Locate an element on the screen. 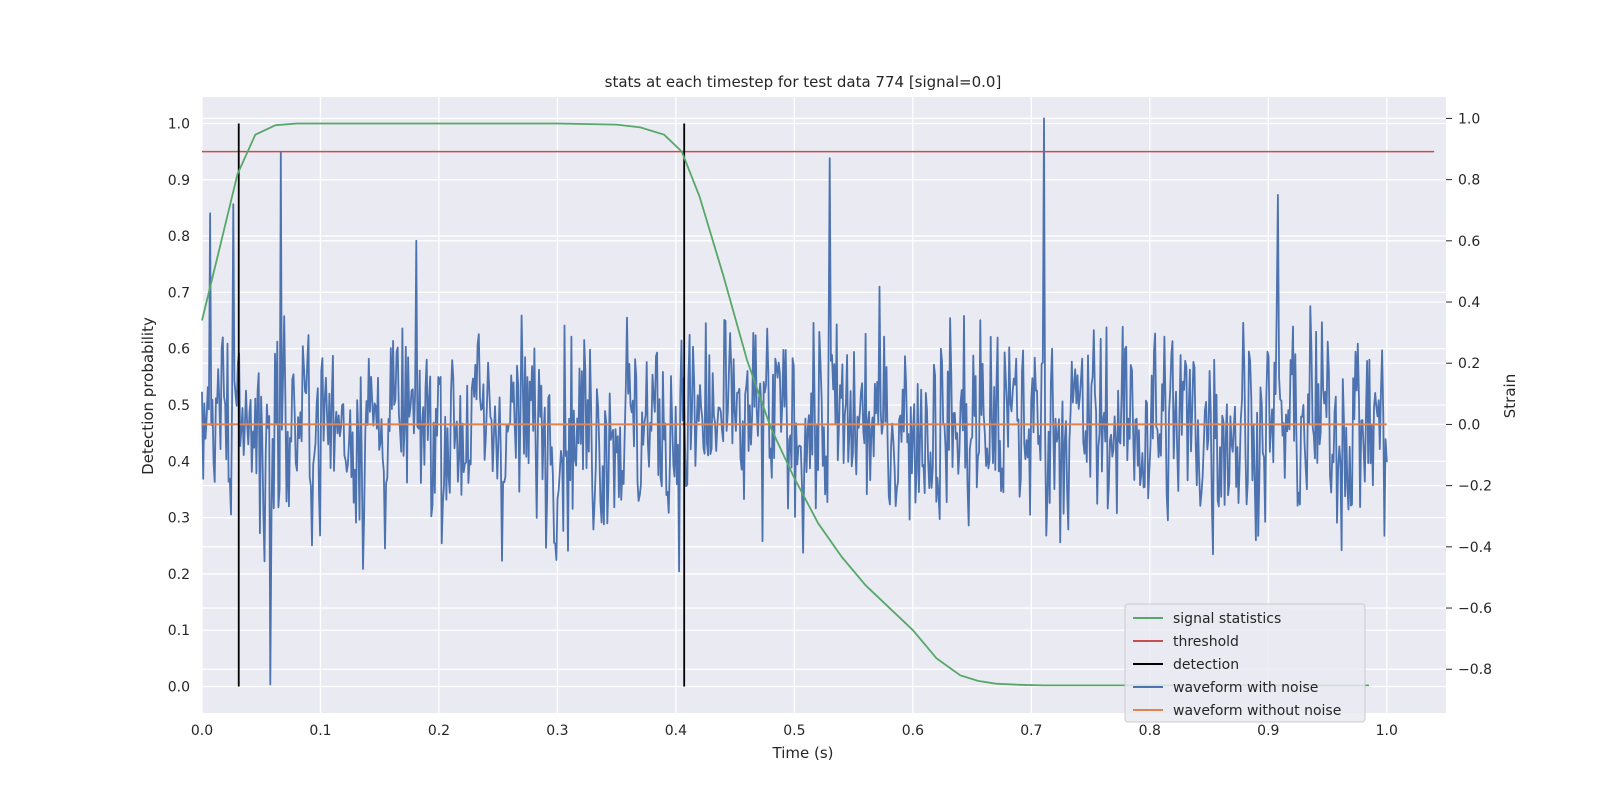  x-tick-label: 0.0 is located at coordinates (202, 731).